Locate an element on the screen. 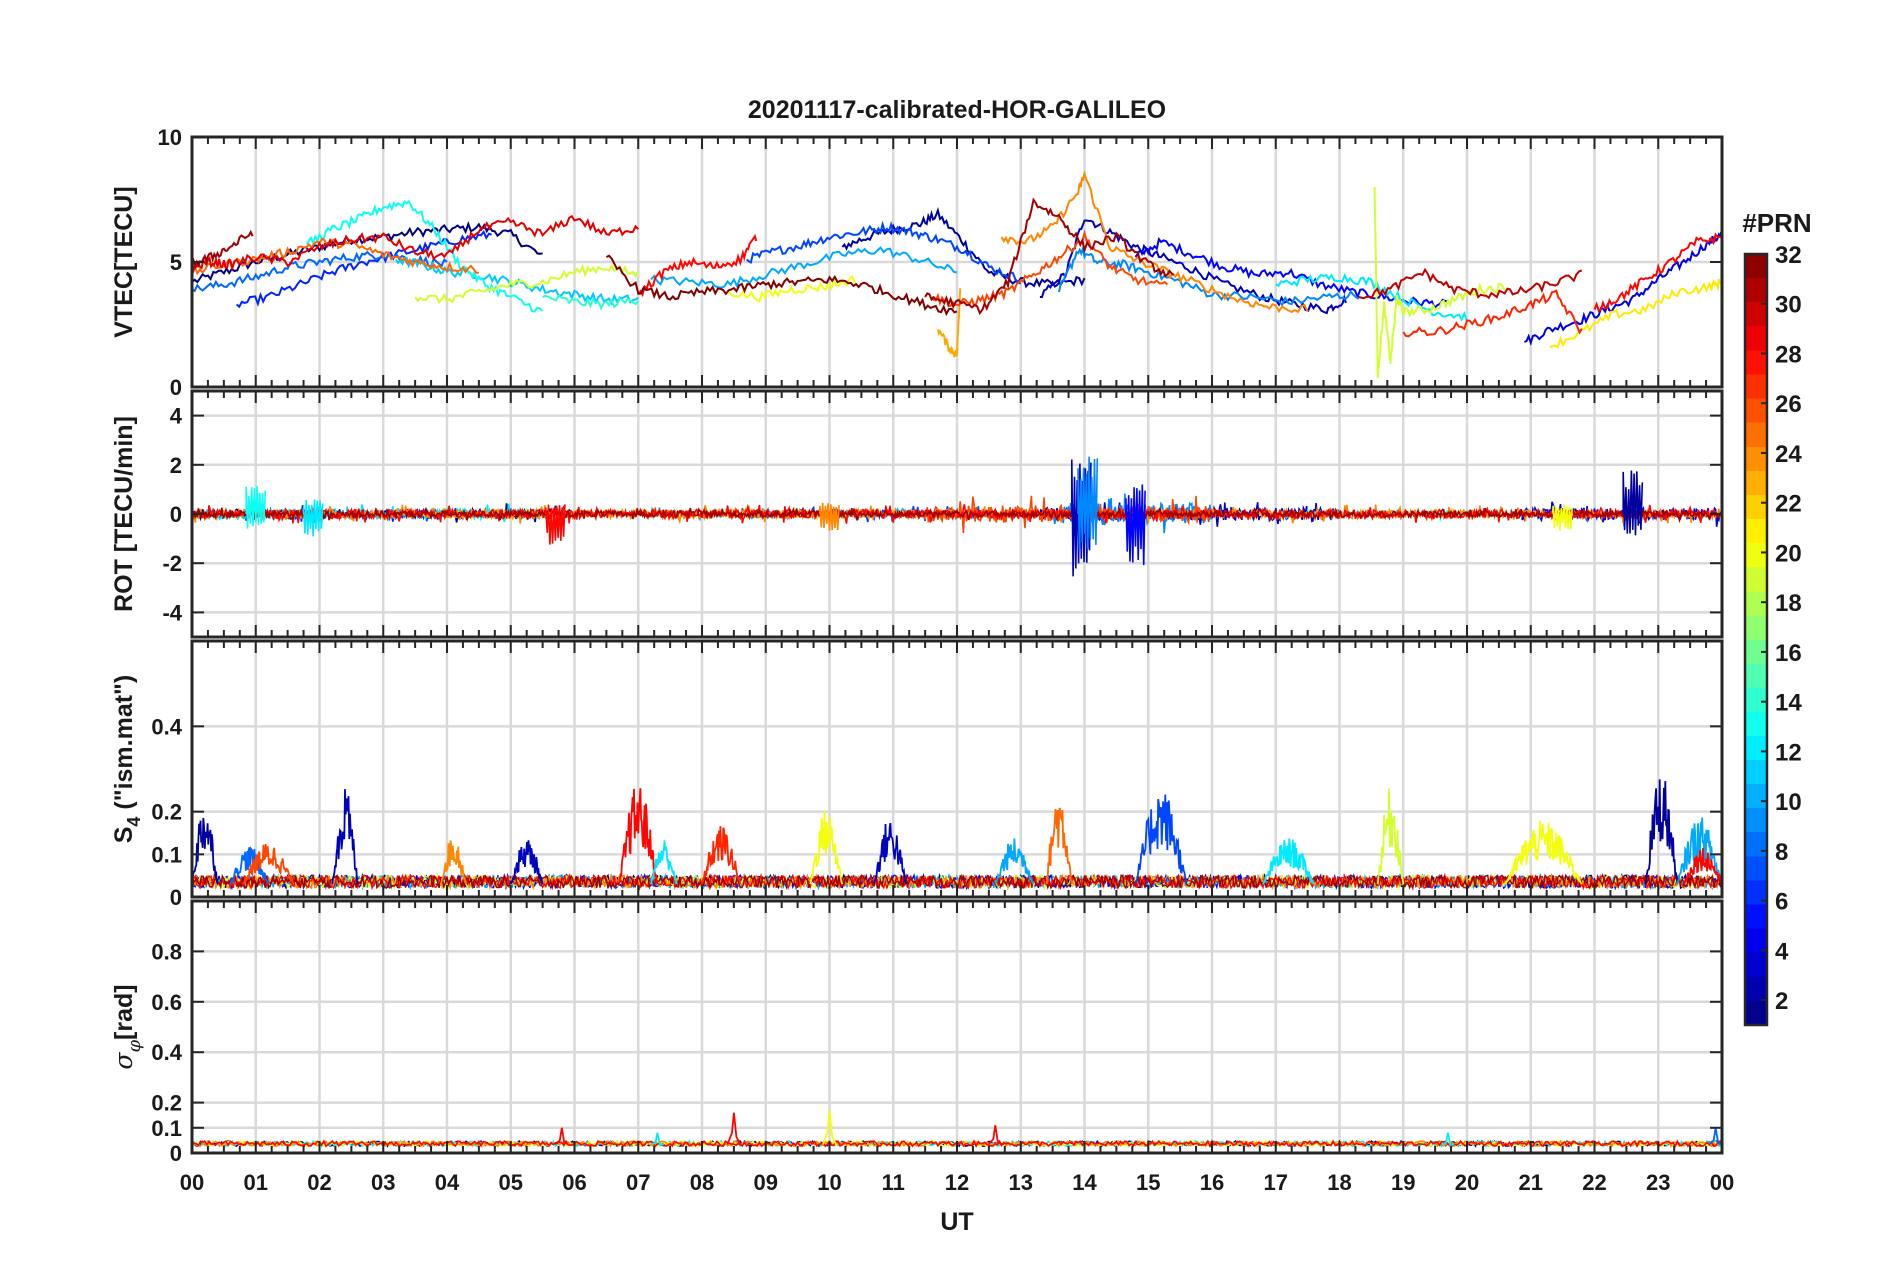 The width and height of the screenshot is (1902, 1277). y-tick-label: -4 is located at coordinates (172, 612).